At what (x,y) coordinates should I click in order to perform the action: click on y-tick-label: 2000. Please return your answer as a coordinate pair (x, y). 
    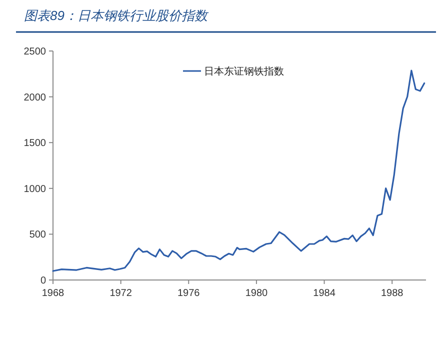
    Looking at the image, I should click on (35, 98).